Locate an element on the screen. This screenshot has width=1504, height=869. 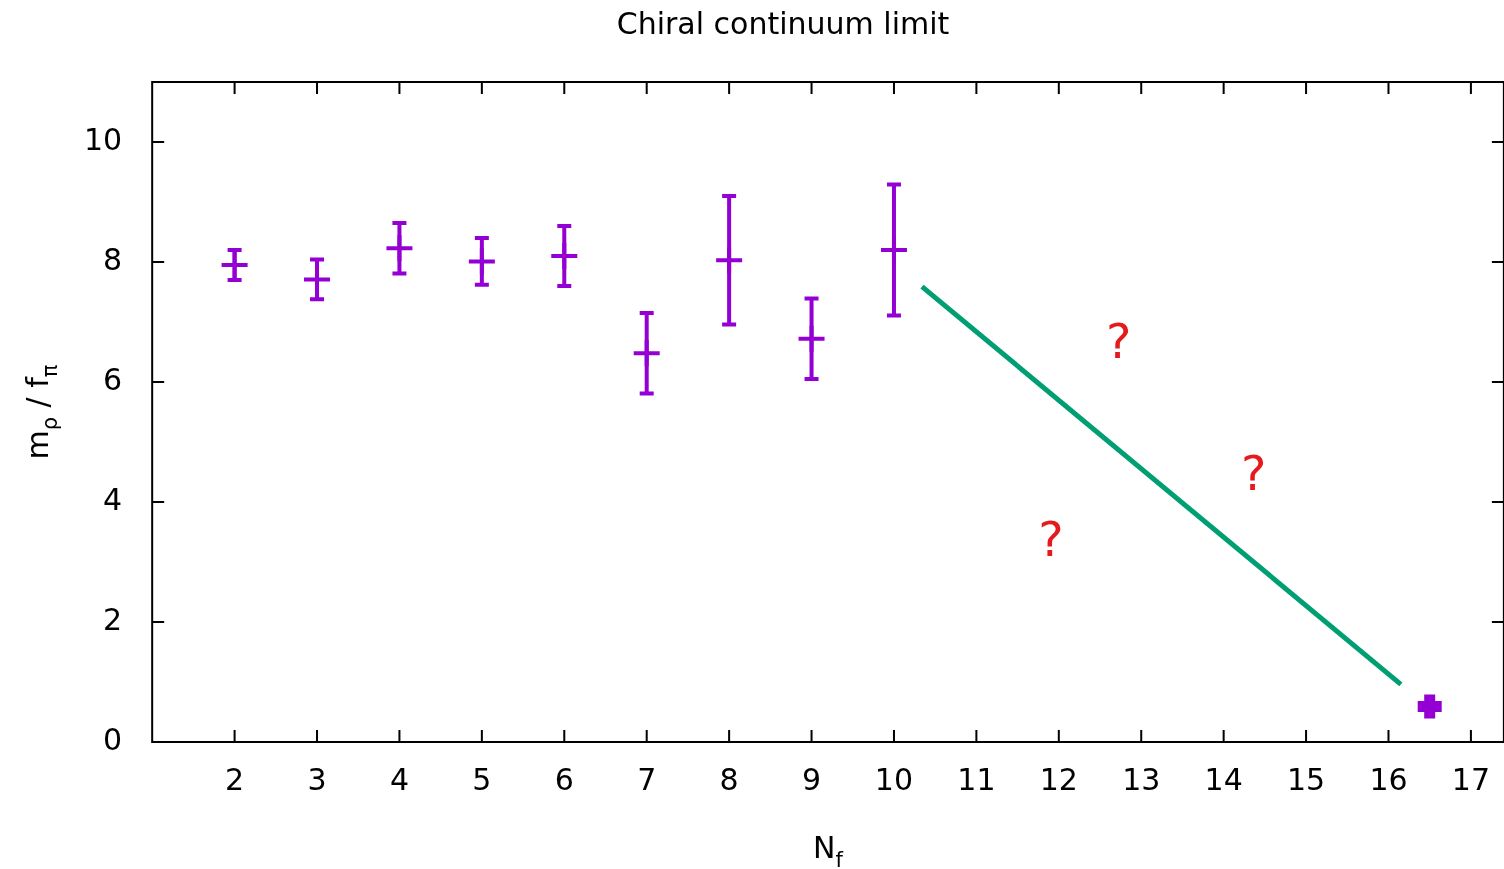
y-axis-title: mρ / fπ is located at coordinates (41, 412).